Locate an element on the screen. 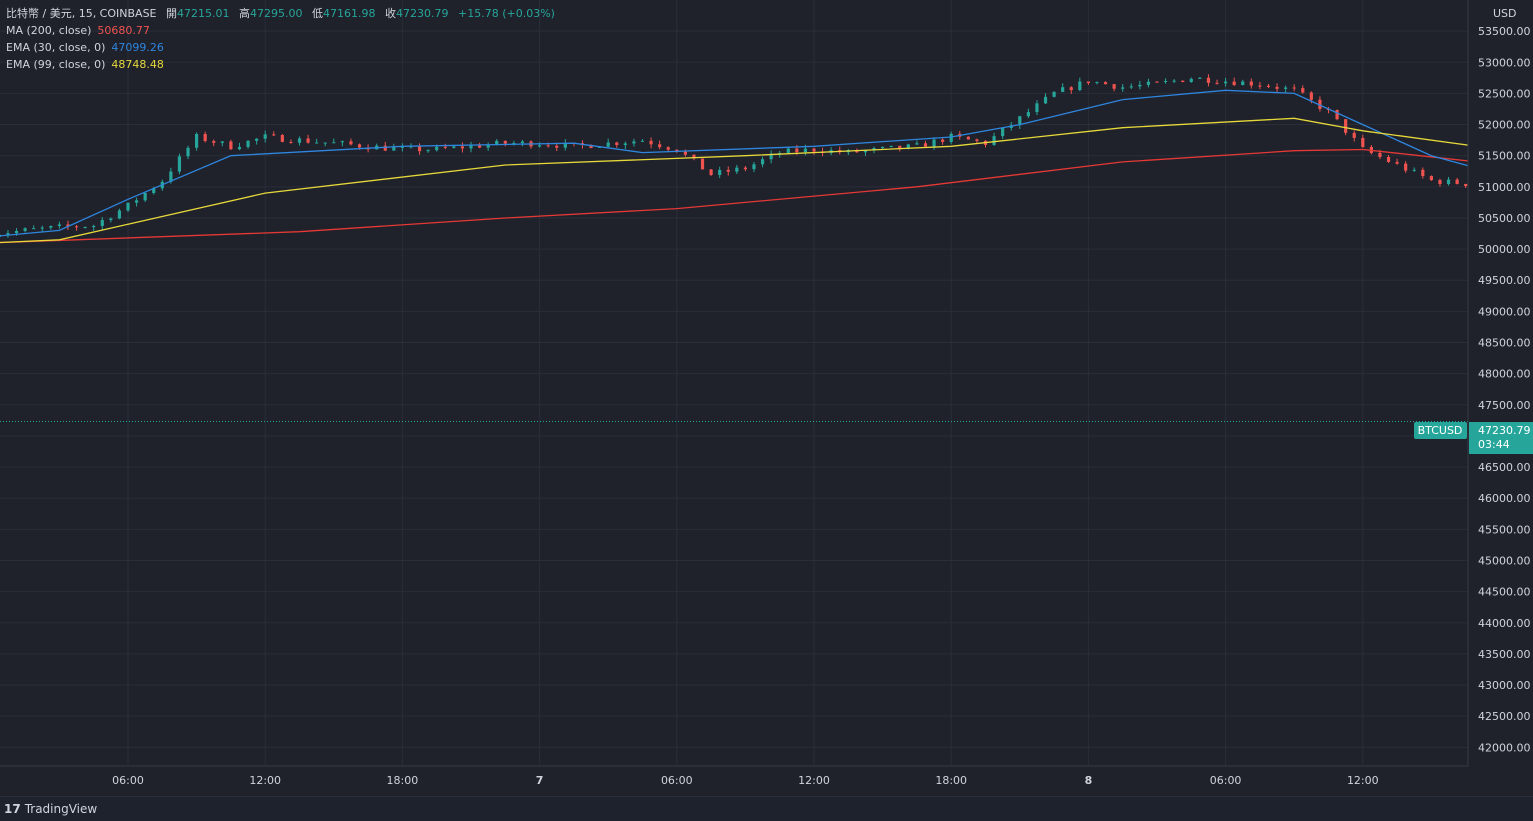 This screenshot has width=1533, height=821. y-tick-label: 50000.00 is located at coordinates (1504, 249).